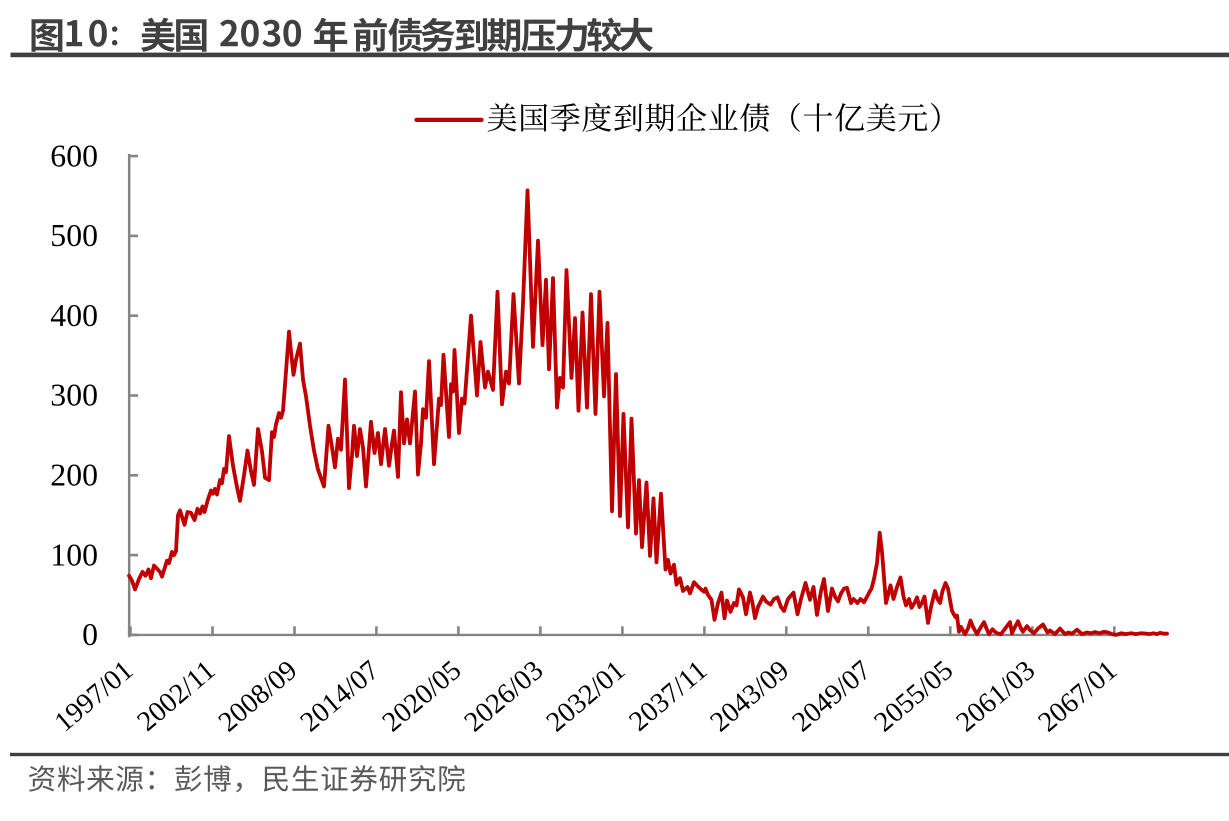  I want to click on svg-text: 100, so click(74, 554).